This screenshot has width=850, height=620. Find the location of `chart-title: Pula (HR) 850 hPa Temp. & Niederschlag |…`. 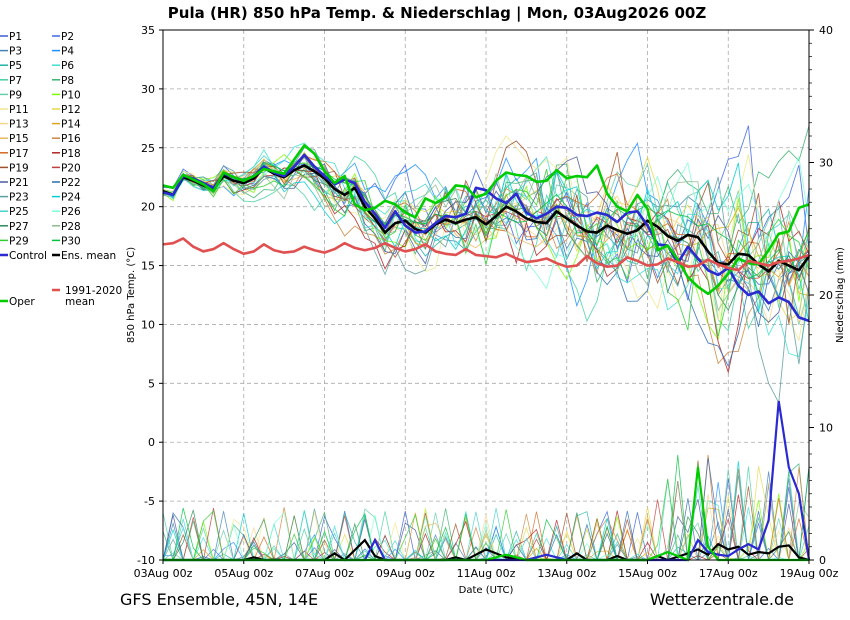

chart-title: Pula (HR) 850 hPa Temp. & Niederschlag |… is located at coordinates (437, 13).